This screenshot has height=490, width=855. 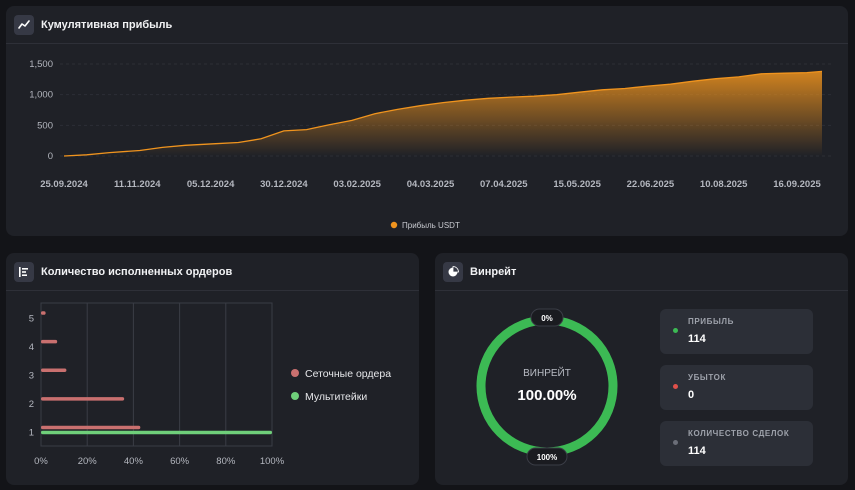 What do you see at coordinates (137, 271) in the screenshot?
I see `orders-title: Количество исполненных ордеров` at bounding box center [137, 271].